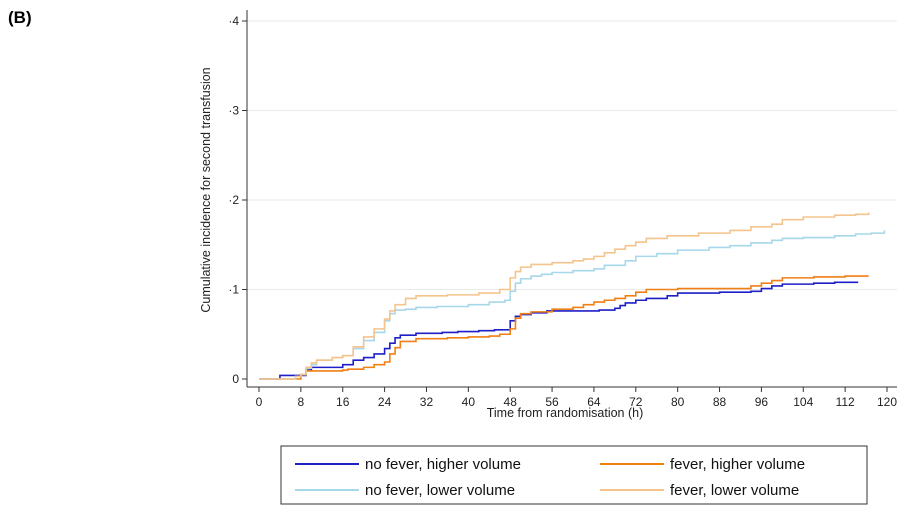 The height and width of the screenshot is (506, 906). I want to click on panel-label: (B), so click(20, 17).